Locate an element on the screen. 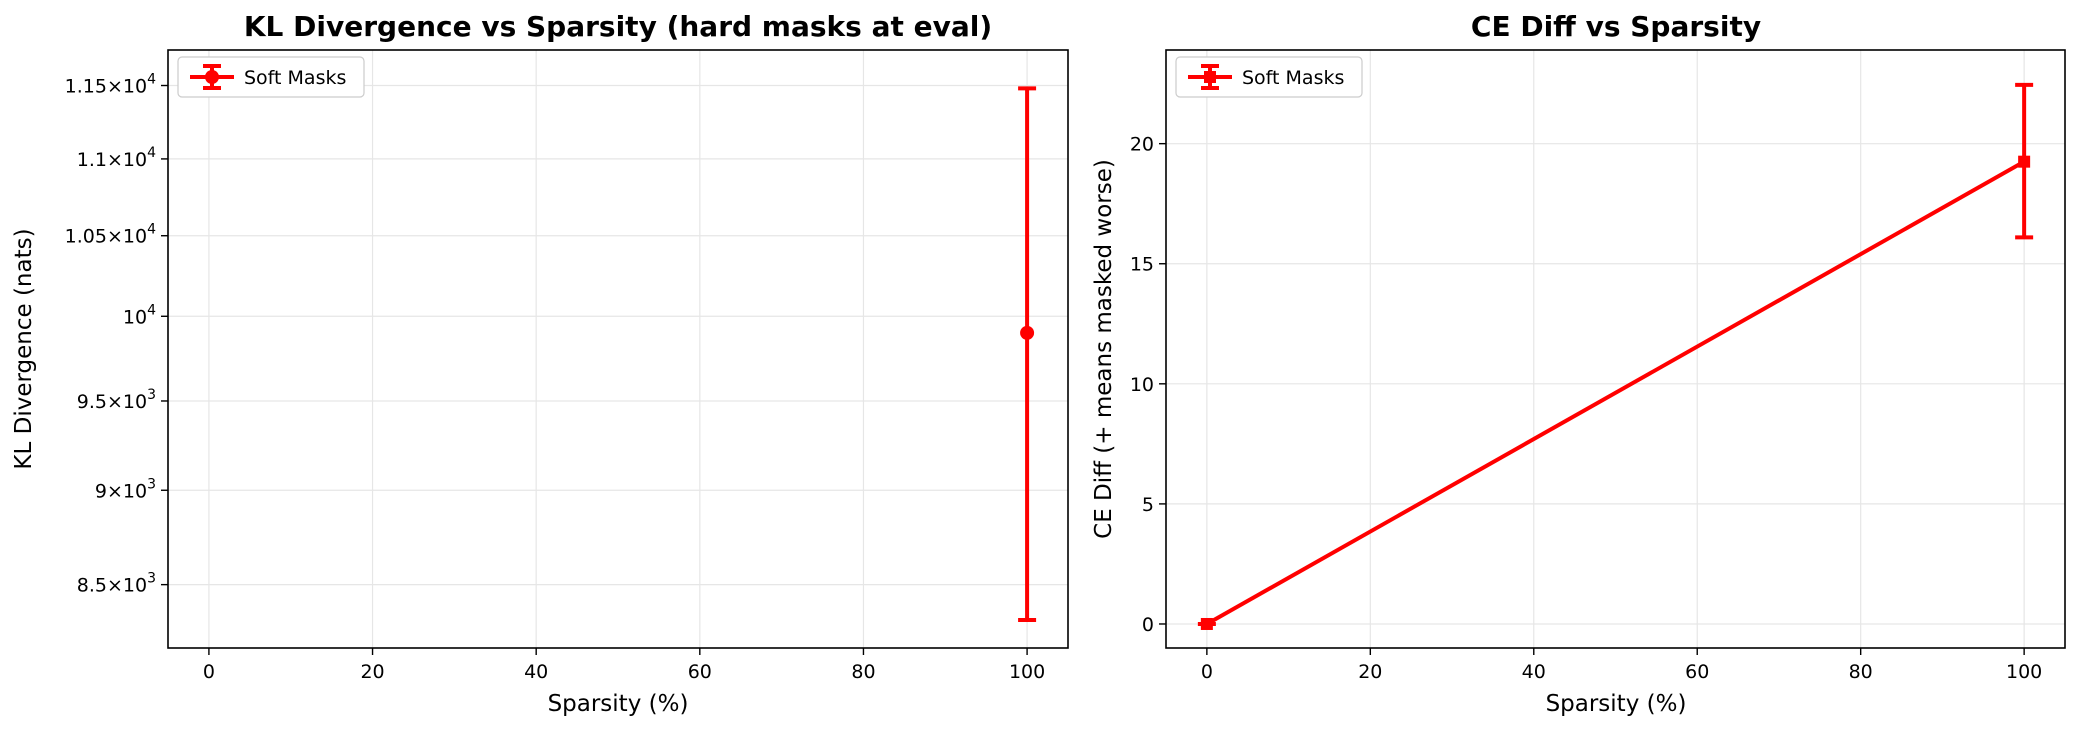 Image resolution: width=2081 pixels, height=730 pixels. ce-x-tick-label: 100 is located at coordinates (2024, 672).